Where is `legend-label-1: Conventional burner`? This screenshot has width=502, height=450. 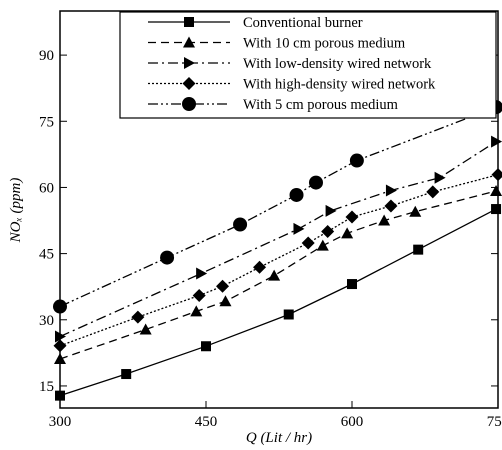 legend-label-1: Conventional burner is located at coordinates (303, 23).